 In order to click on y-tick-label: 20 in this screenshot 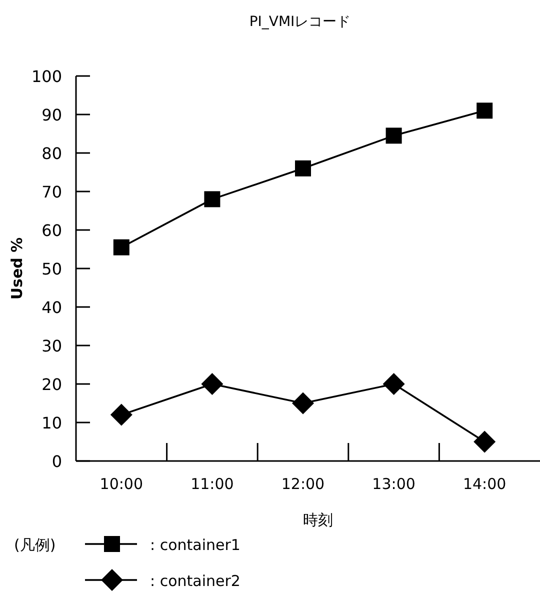, I will do `click(52, 384)`.